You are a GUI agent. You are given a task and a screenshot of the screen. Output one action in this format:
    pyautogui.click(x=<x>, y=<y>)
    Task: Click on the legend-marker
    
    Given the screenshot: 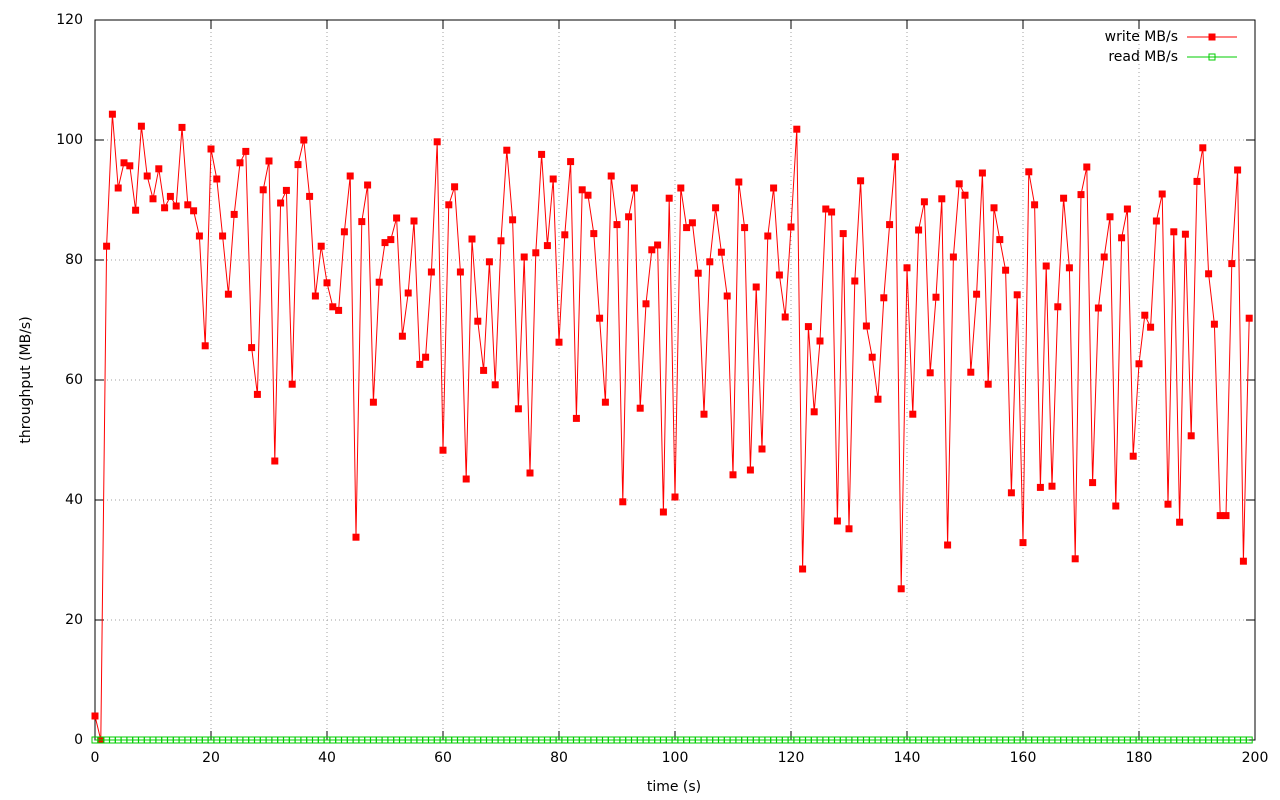 What is the action you would take?
    pyautogui.click(x=1212, y=57)
    